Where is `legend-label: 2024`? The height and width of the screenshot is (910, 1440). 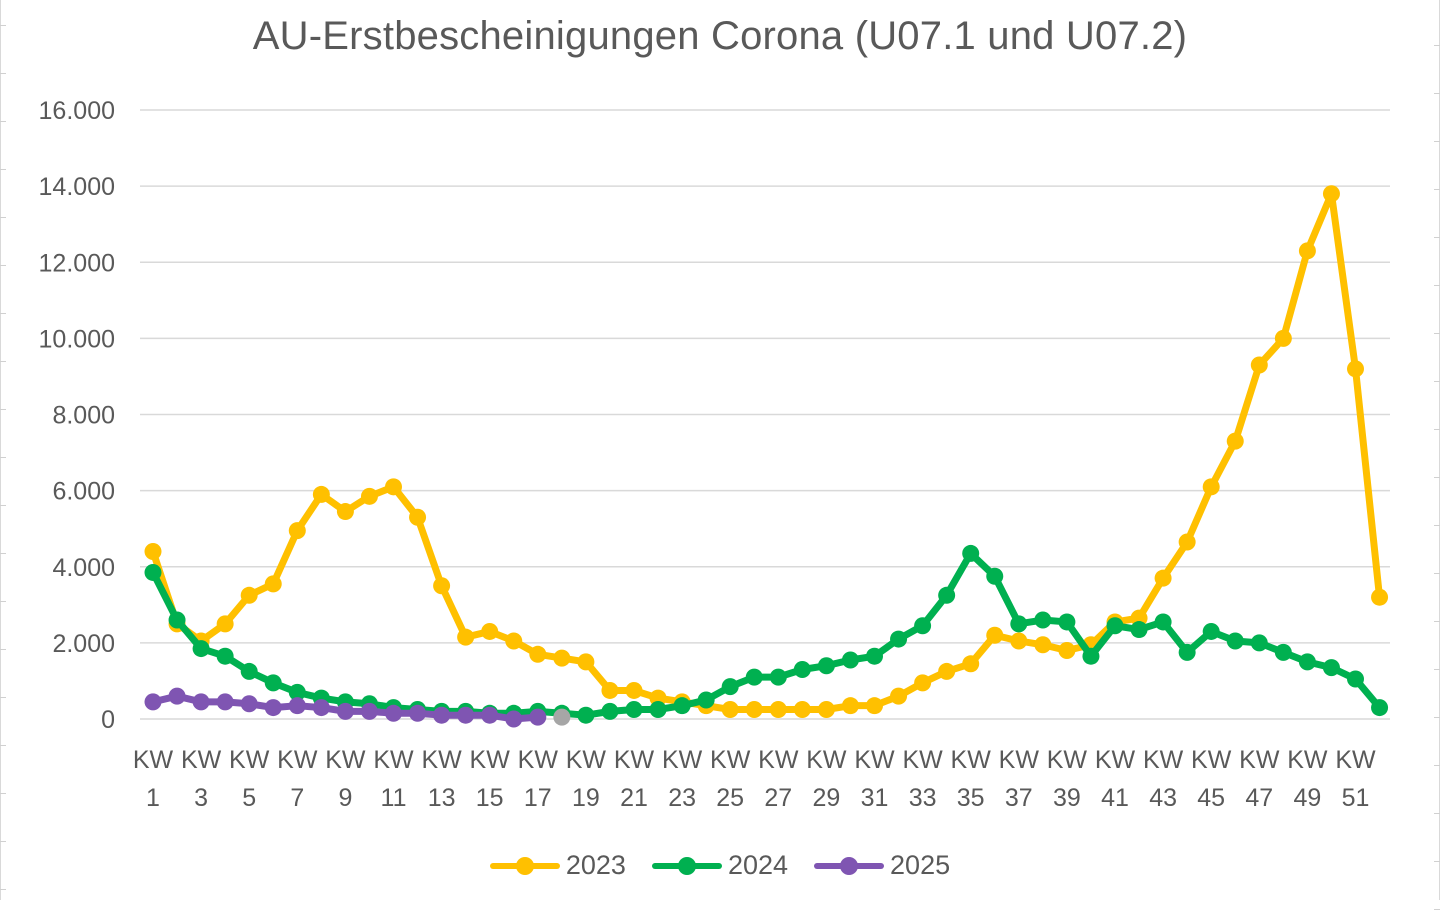
legend-label: 2024 is located at coordinates (758, 864).